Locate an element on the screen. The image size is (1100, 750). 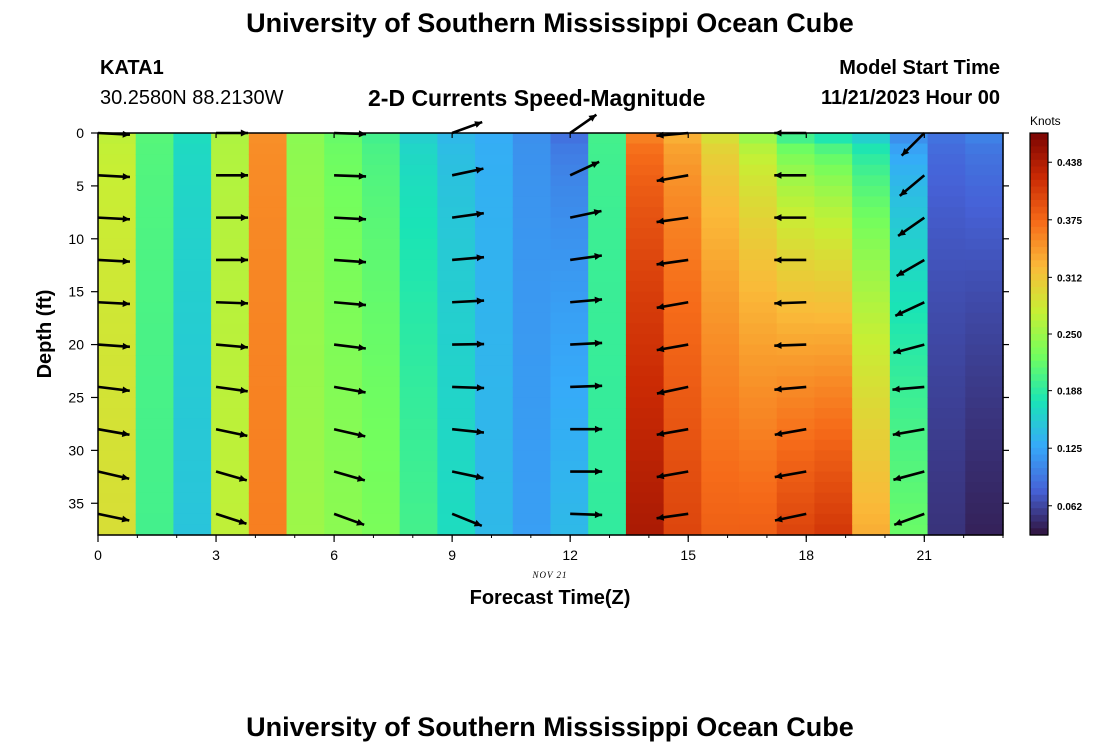
x-axis-title: Forecast Time(Z) is located at coordinates (550, 598).